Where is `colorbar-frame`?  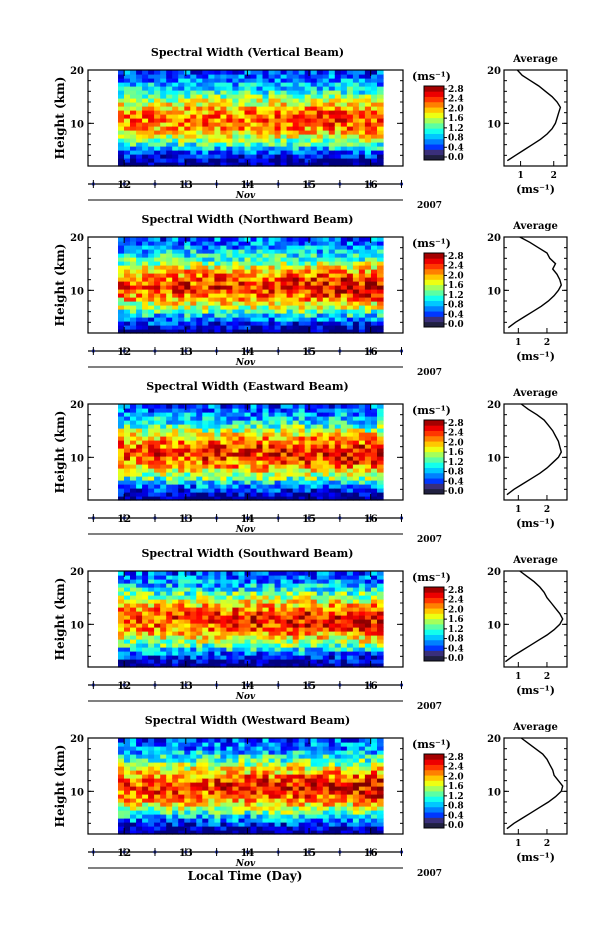 colorbar-frame is located at coordinates (434, 457).